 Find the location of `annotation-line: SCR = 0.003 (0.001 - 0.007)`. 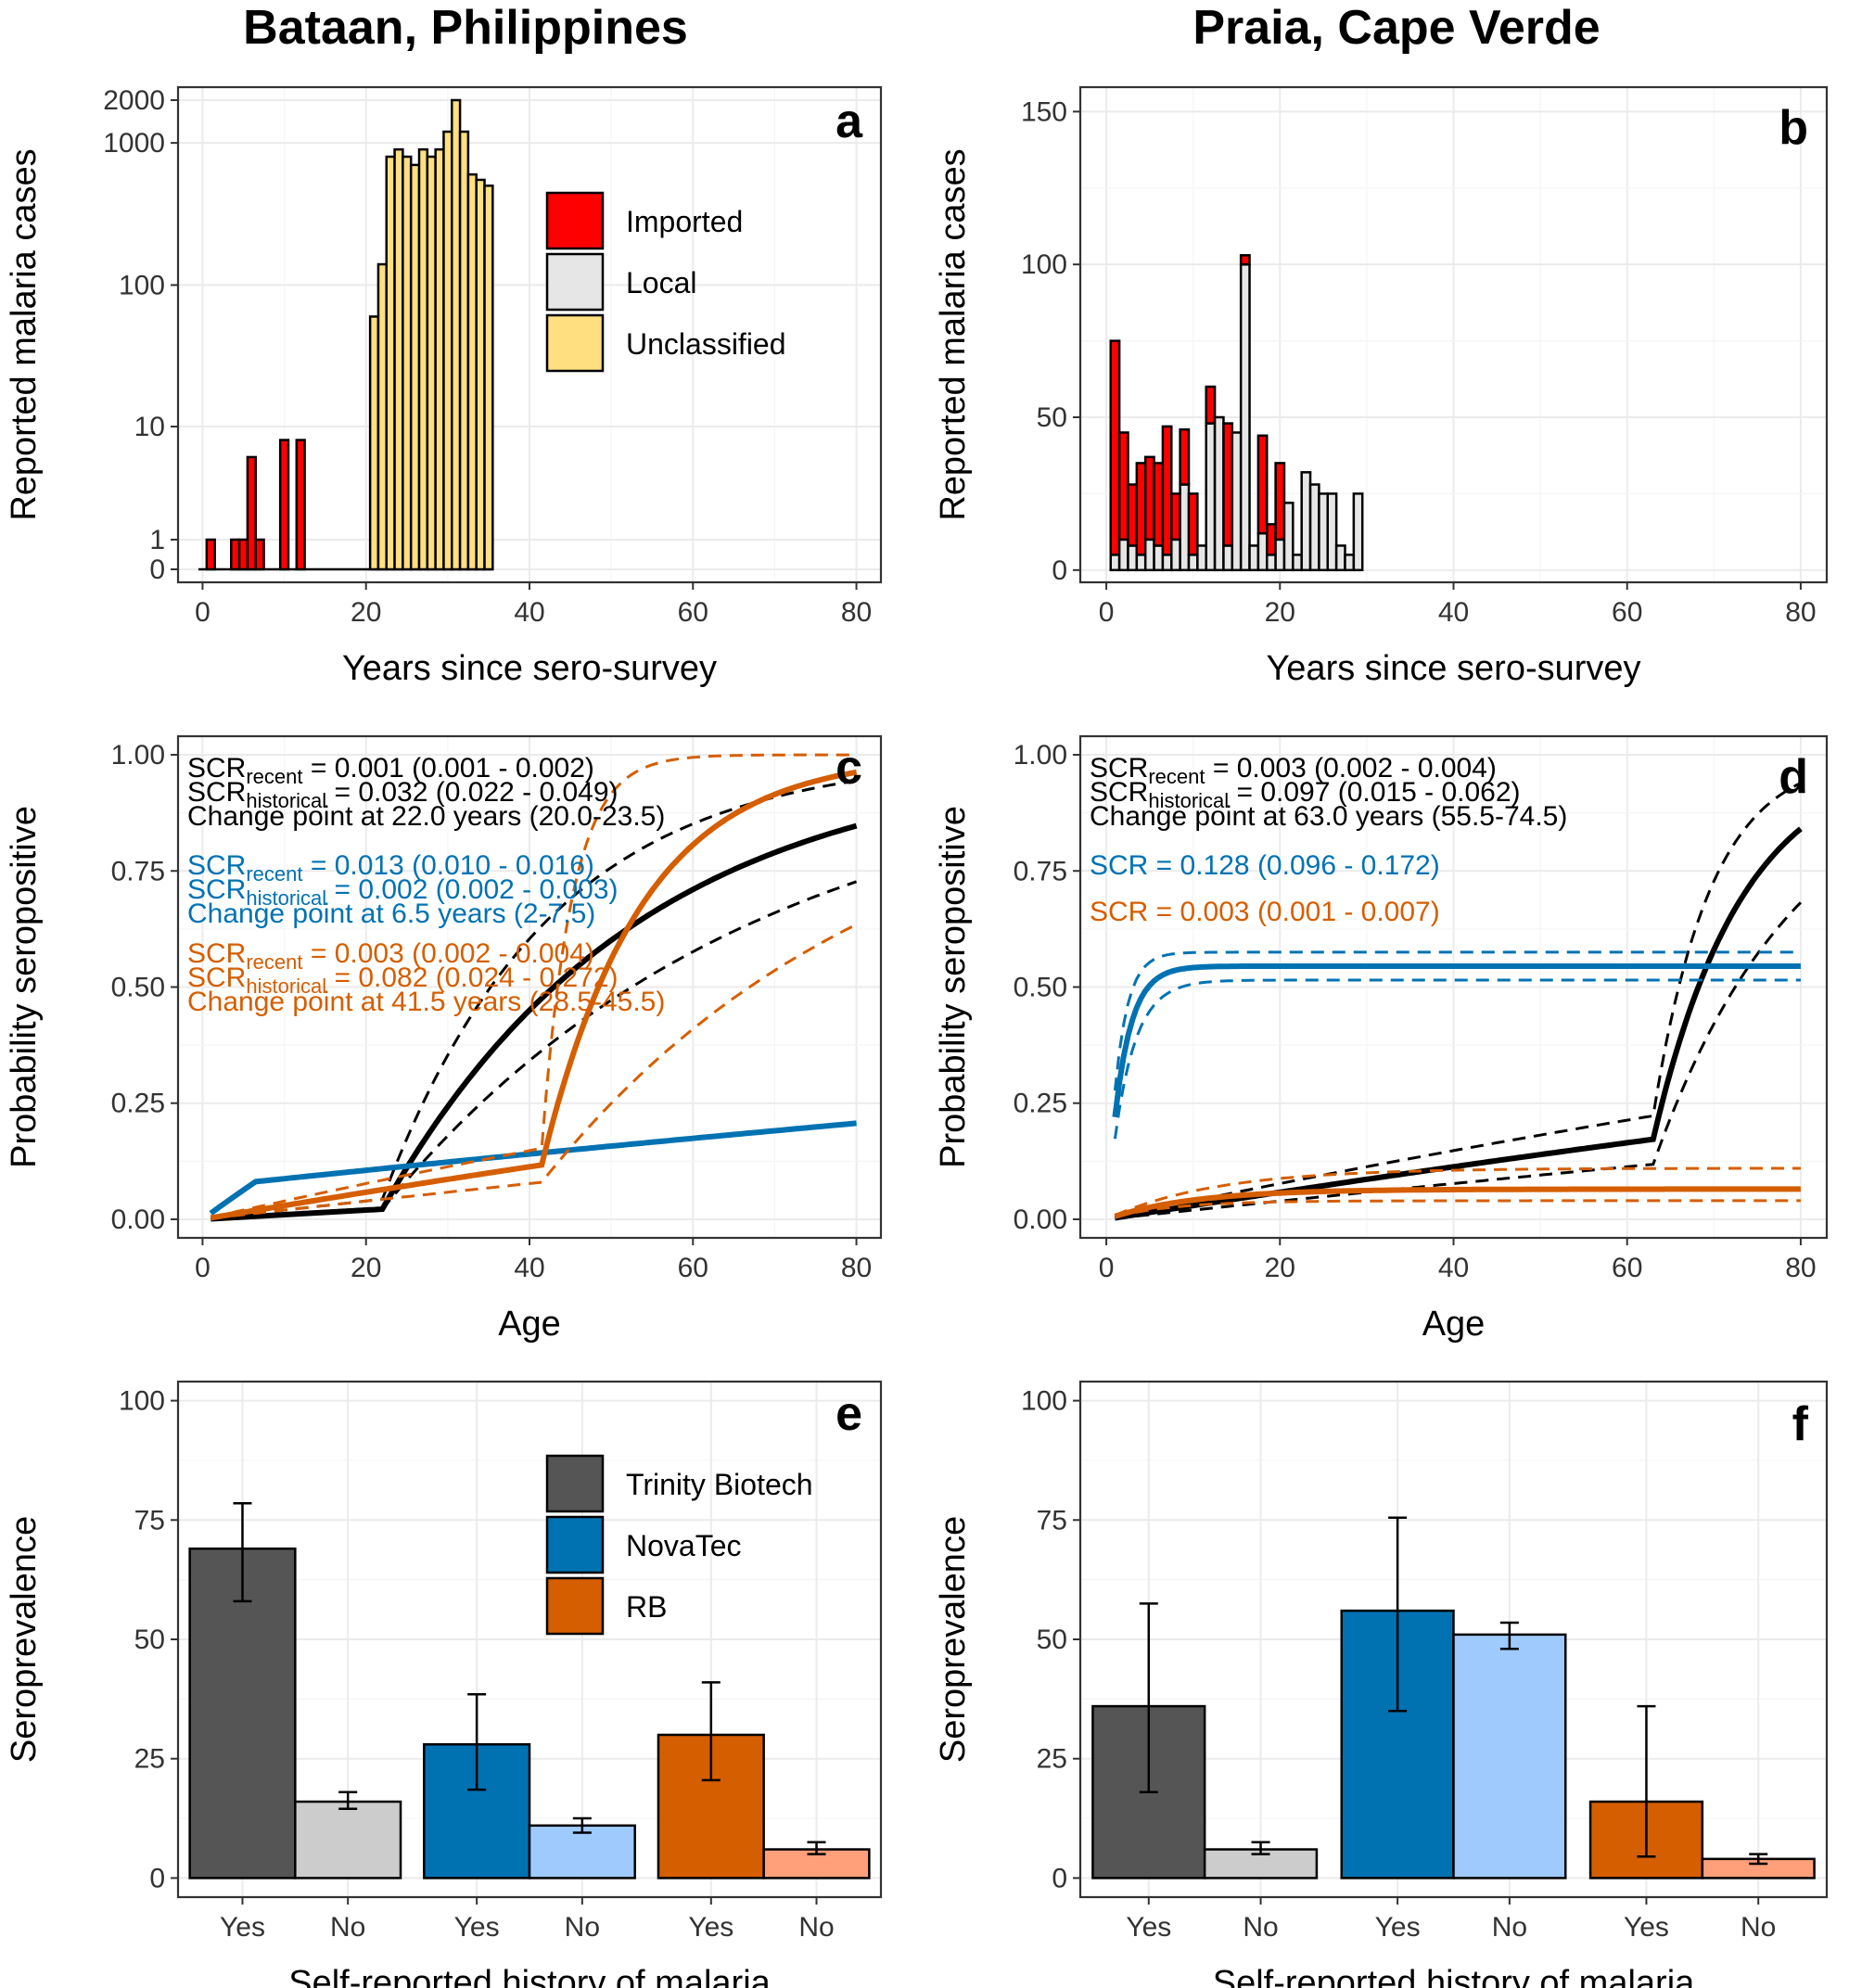

annotation-line: SCR = 0.003 (0.001 - 0.007) is located at coordinates (1265, 912).